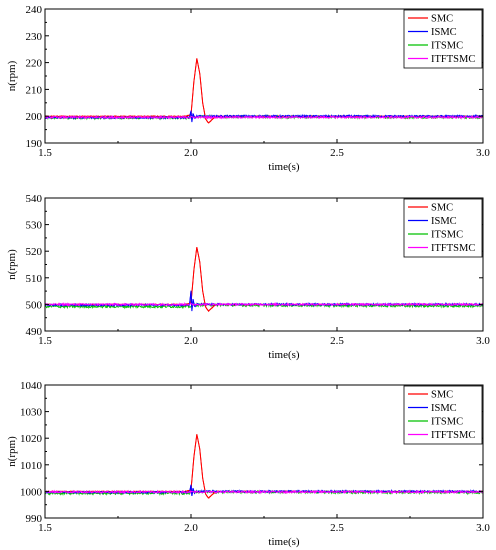 The image size is (496, 550). Describe the element at coordinates (34, 252) in the screenshot. I see `y-tick-label: 520` at that location.